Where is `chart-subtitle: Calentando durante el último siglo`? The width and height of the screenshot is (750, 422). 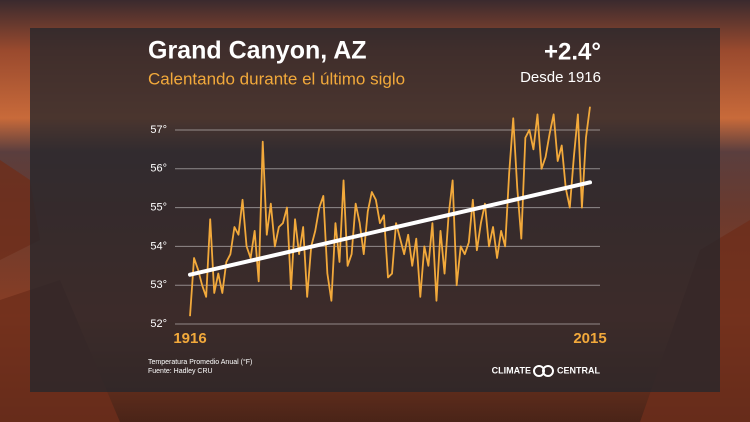
chart-subtitle: Calentando durante el último siglo is located at coordinates (276, 78).